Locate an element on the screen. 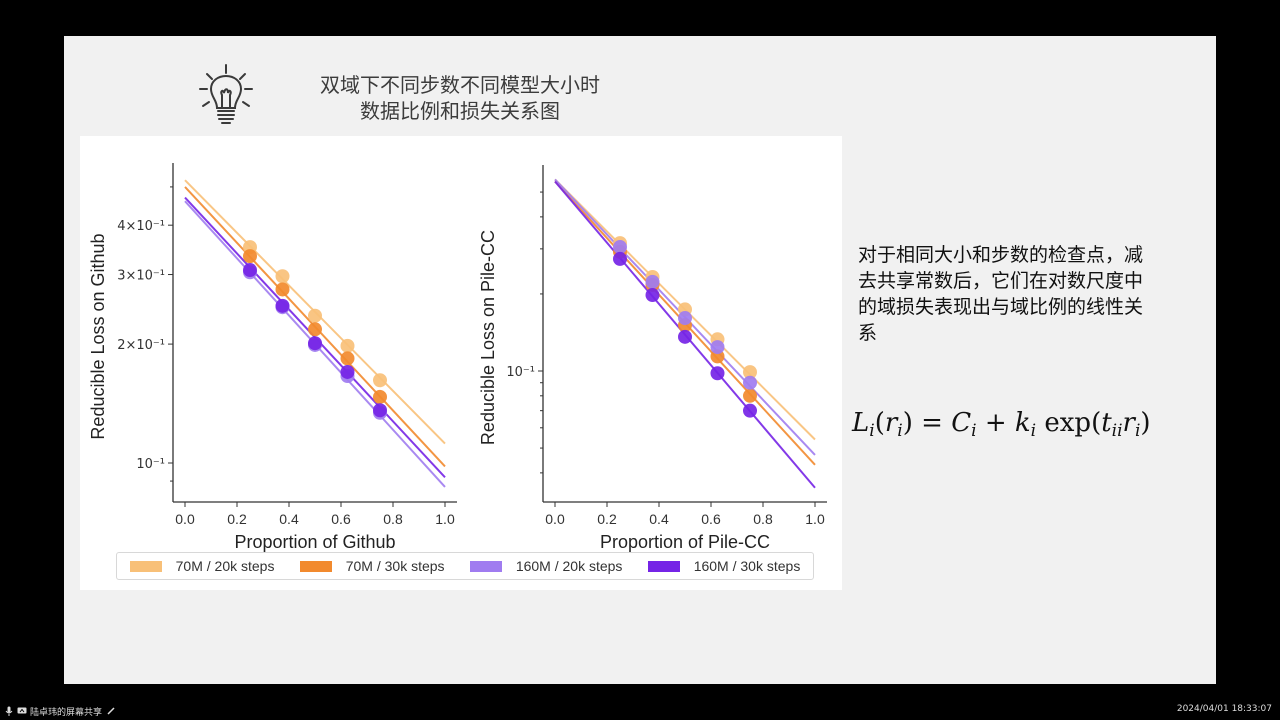 This screenshot has width=1280, height=720. formula-sub: ii is located at coordinates (1117, 431).